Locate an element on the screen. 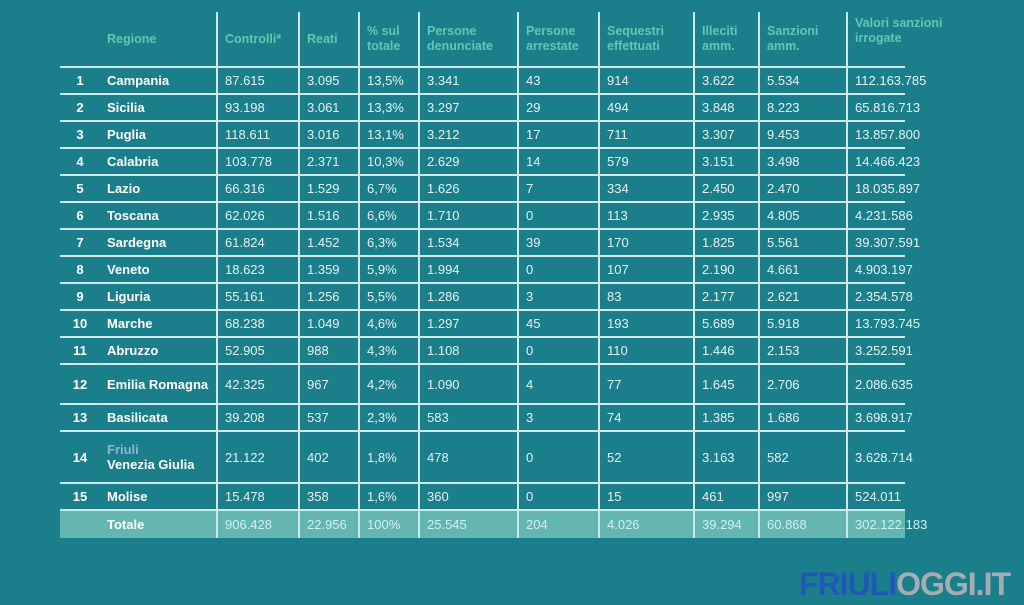  value-cell: 118.611 is located at coordinates (257, 134).